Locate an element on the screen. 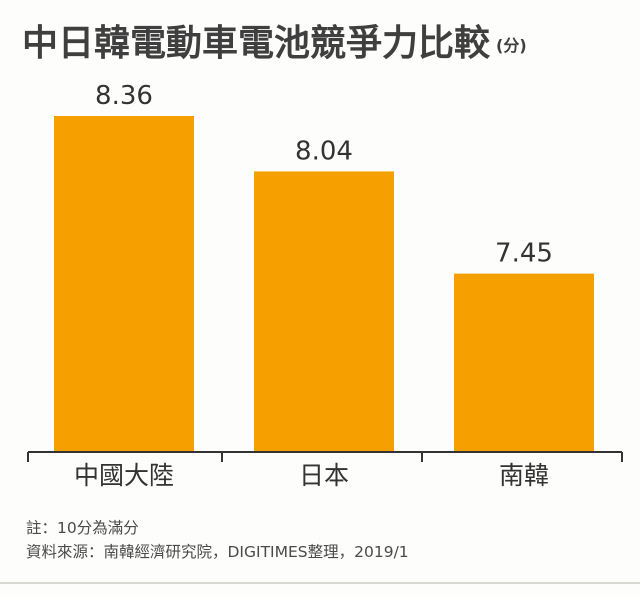 The width and height of the screenshot is (640, 596). chart-title: 中日韓電動車電池競爭力比較 is located at coordinates (256, 43).